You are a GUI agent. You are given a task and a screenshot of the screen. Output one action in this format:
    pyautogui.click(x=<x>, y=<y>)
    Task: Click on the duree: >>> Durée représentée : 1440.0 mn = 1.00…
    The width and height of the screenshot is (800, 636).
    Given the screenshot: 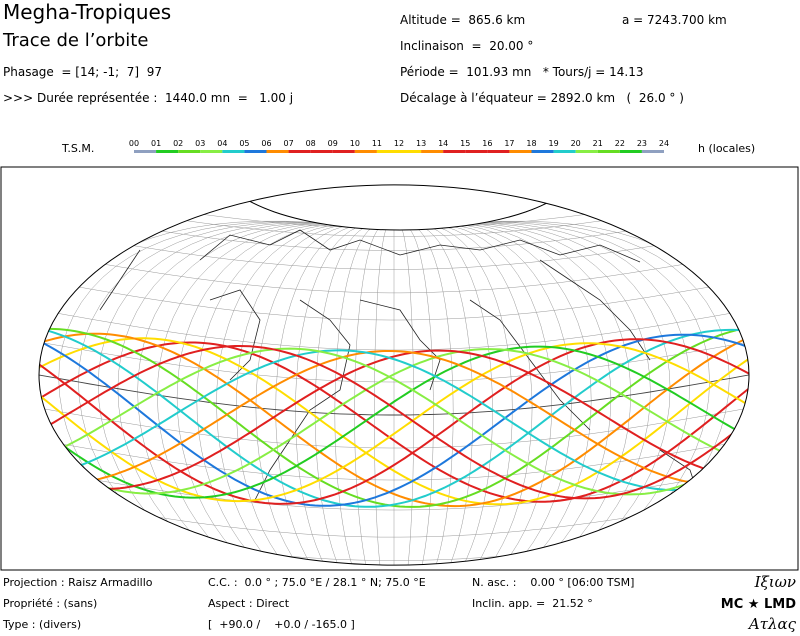 What is the action you would take?
    pyautogui.click(x=148, y=98)
    